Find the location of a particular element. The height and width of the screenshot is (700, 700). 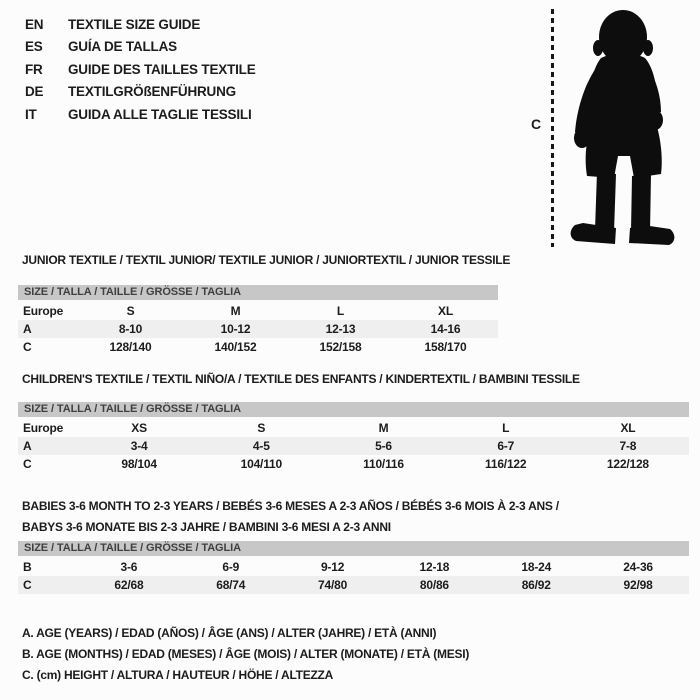

table-row-height-cm: C 128/140 140/152 152/158 158/170 is located at coordinates (258, 347).